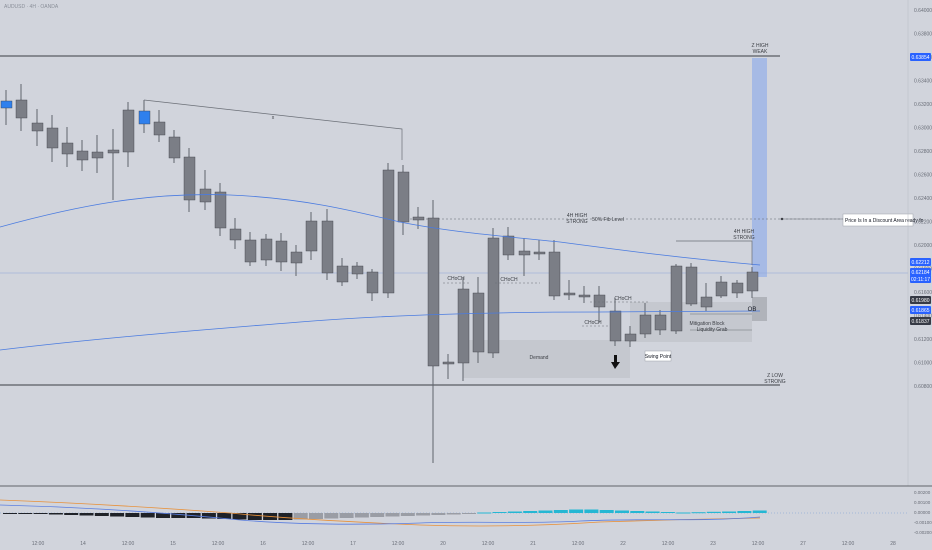  I want to click on time-tick: 22, so click(623, 544).